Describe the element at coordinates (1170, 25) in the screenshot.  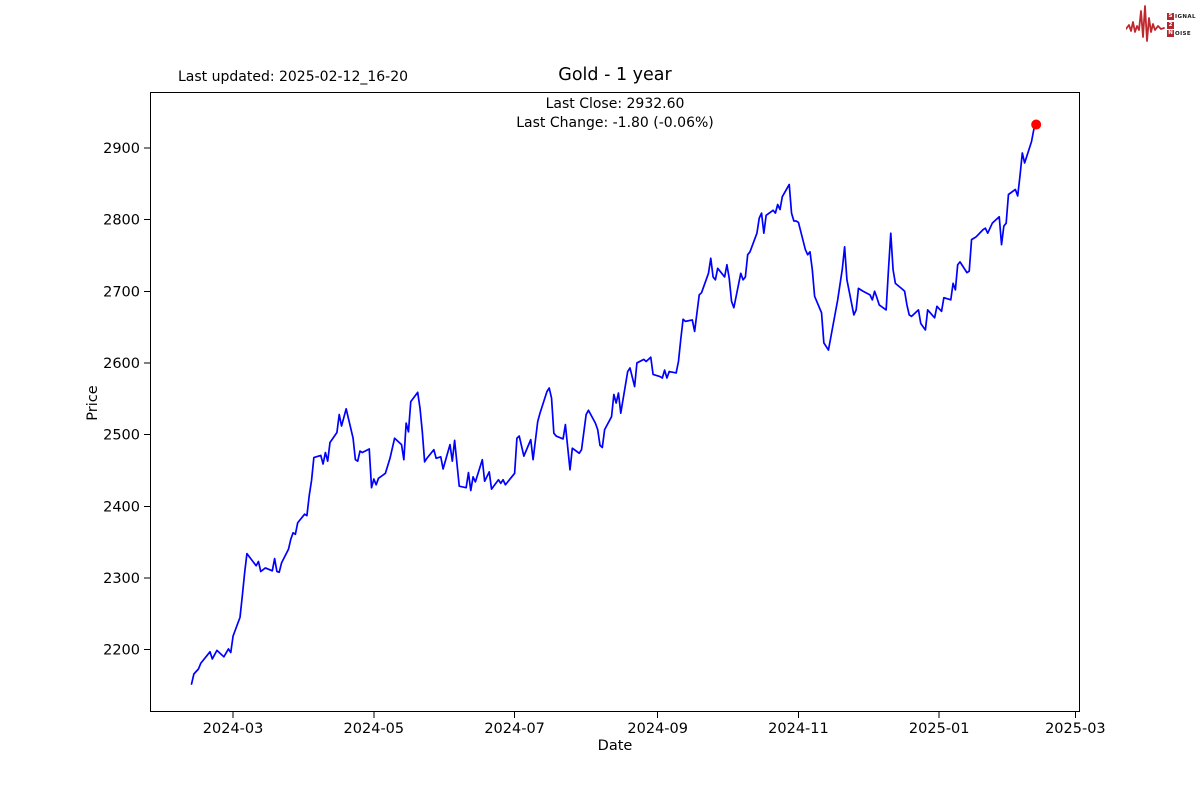
I see `logo-letter-2: 2` at that location.